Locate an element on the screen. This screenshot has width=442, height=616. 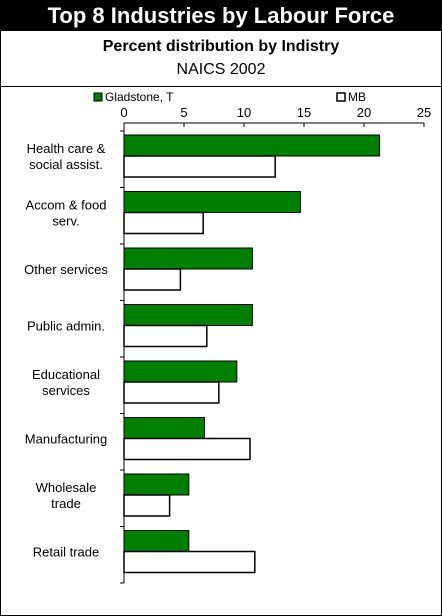
x-tick-label: 15 is located at coordinates (304, 112).